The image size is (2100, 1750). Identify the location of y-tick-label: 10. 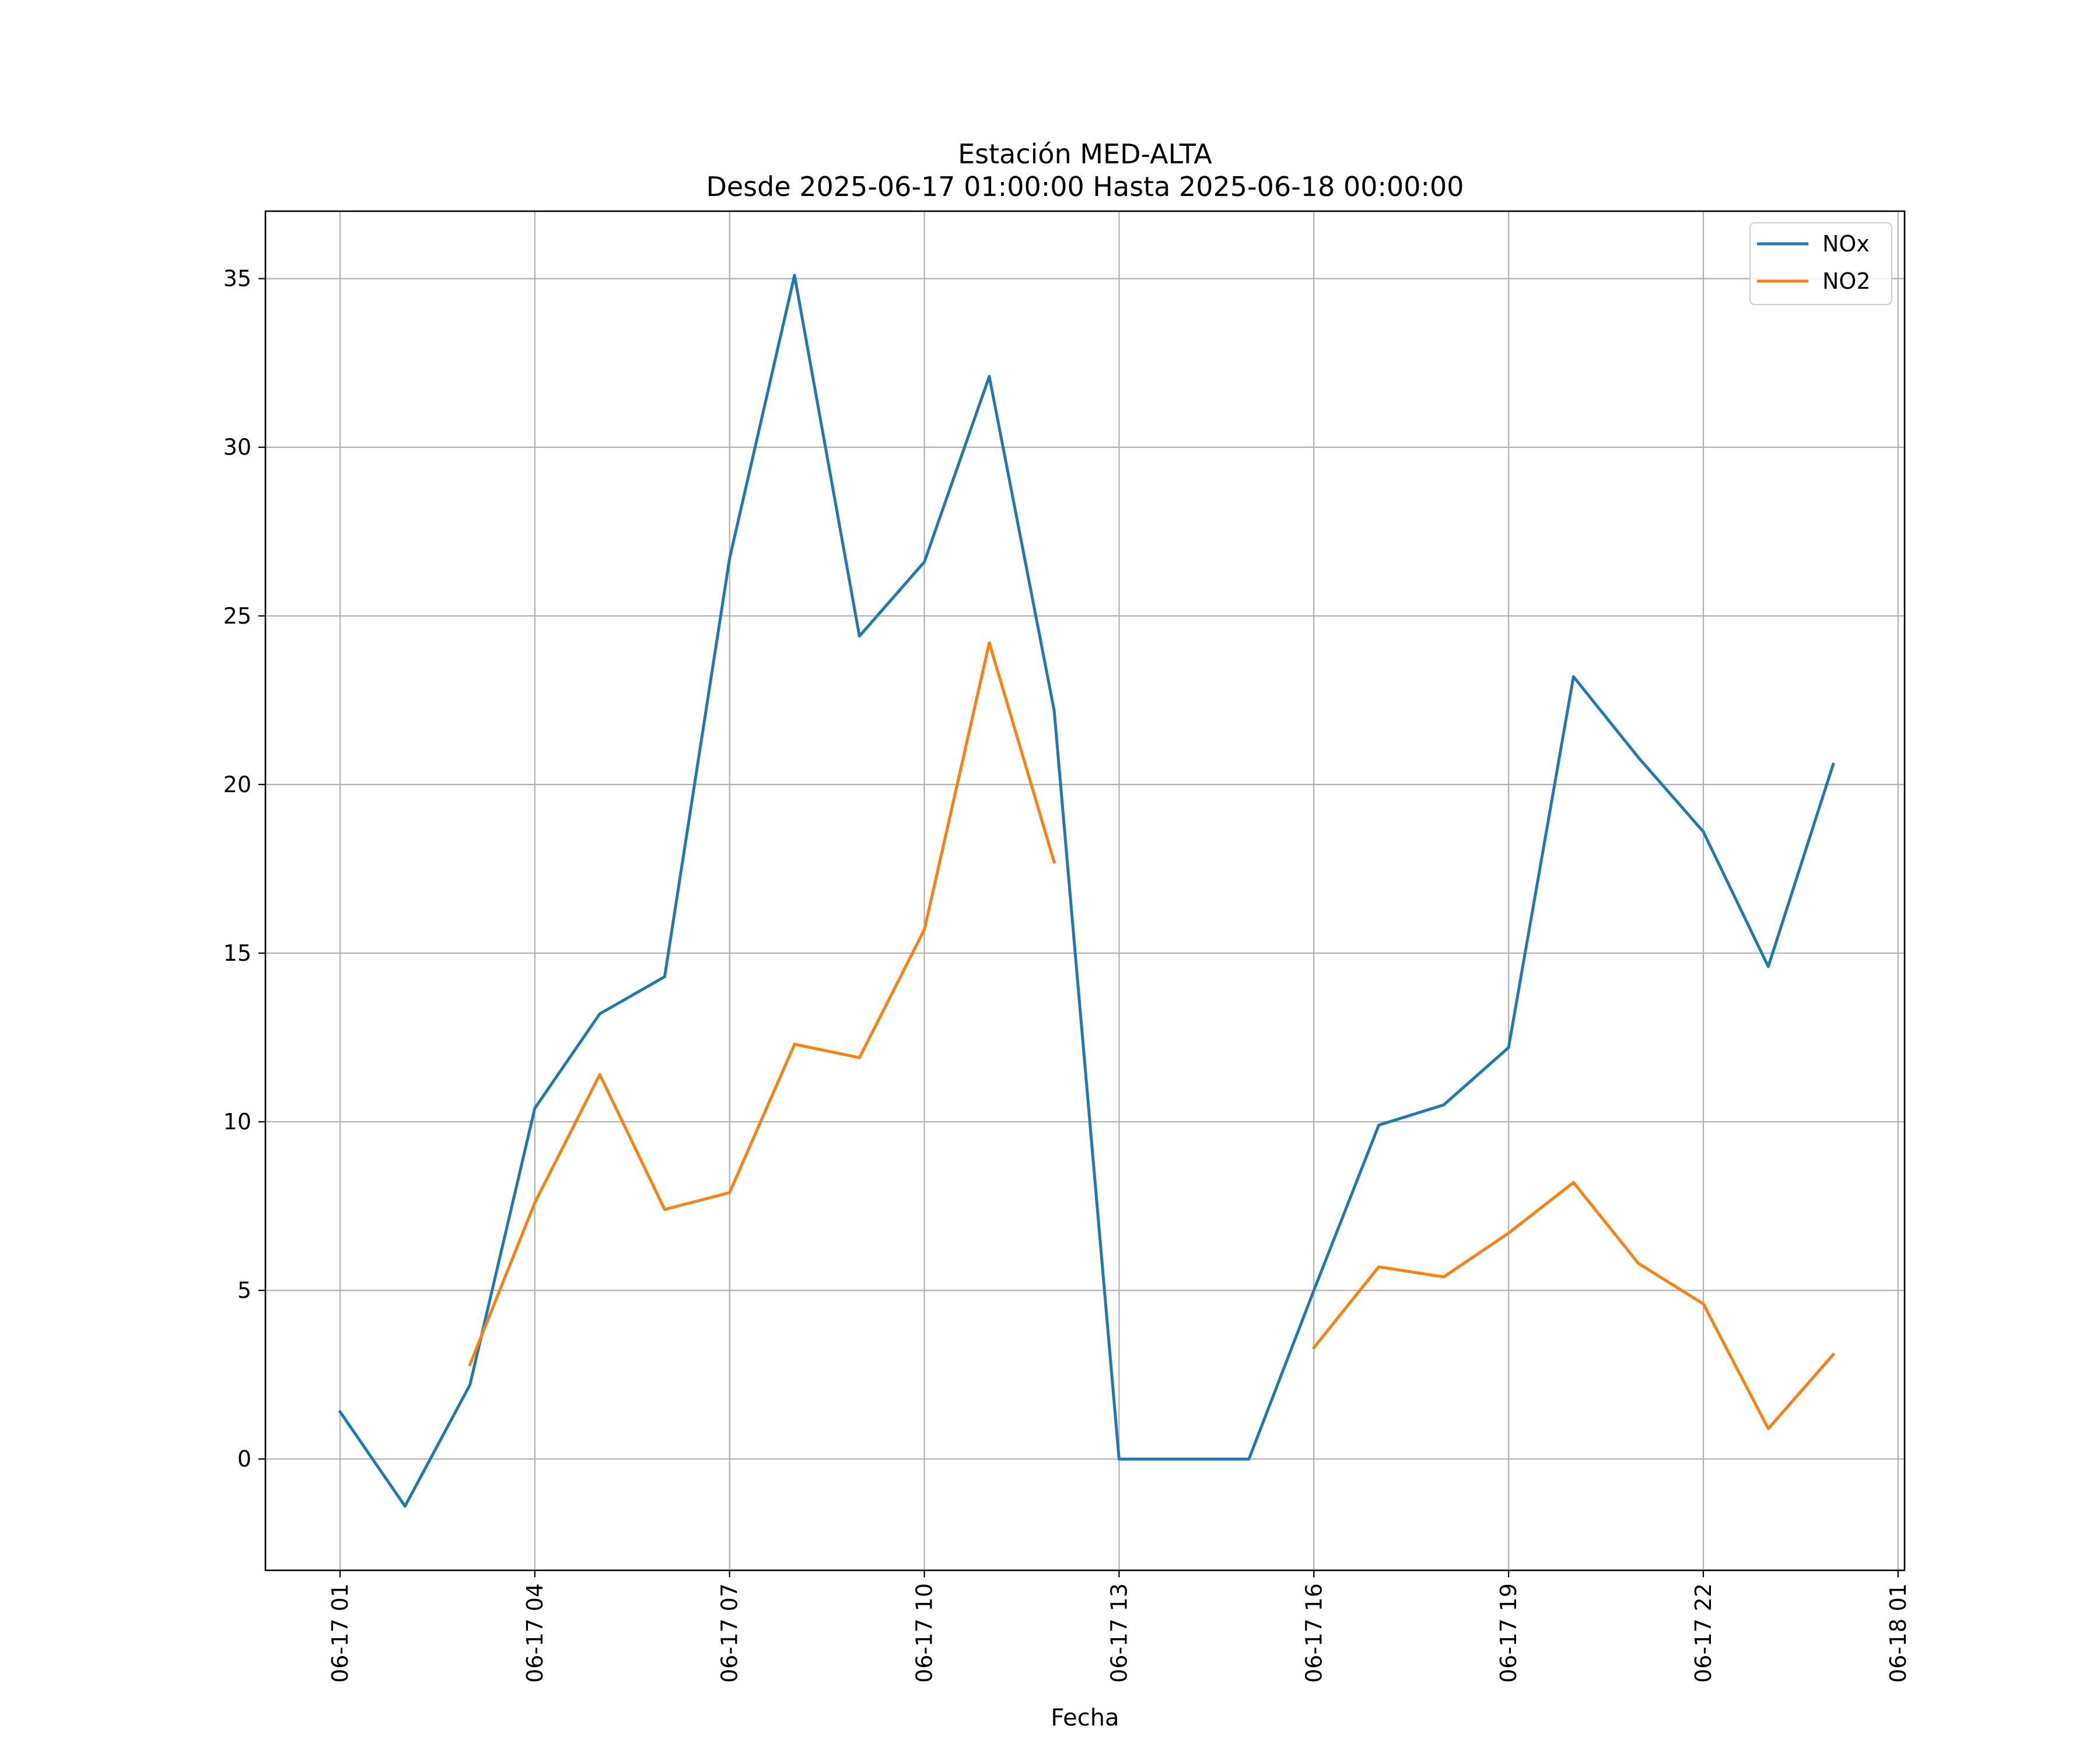
(237, 1122).